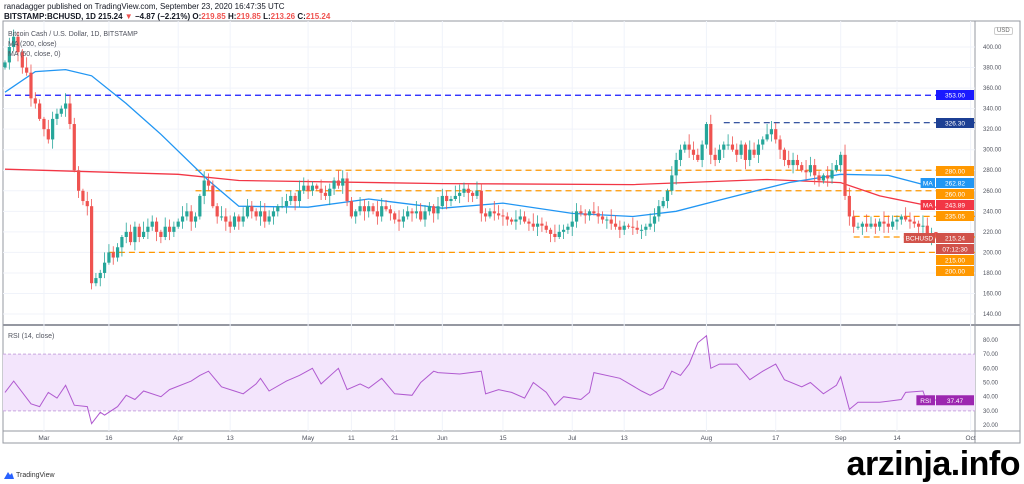 The height and width of the screenshot is (484, 1024). Describe the element at coordinates (35, 475) in the screenshot. I see `tradingview-brand: TradingView` at that location.